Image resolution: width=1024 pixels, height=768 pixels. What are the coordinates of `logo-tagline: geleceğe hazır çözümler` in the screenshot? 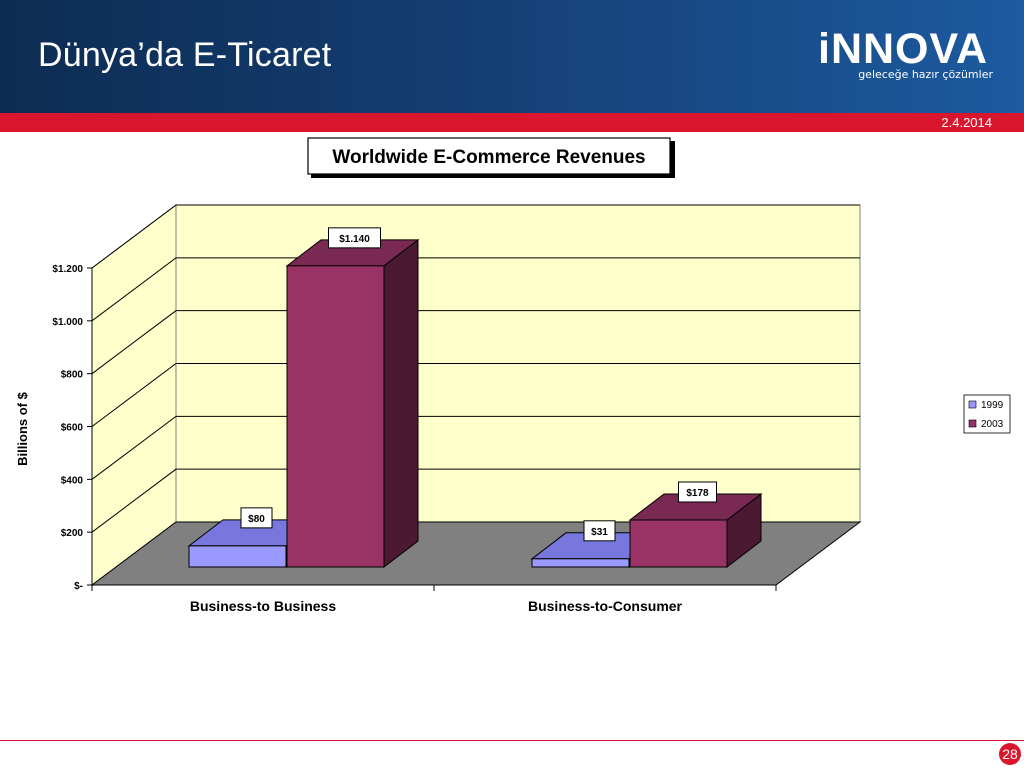 It's located at (925, 74).